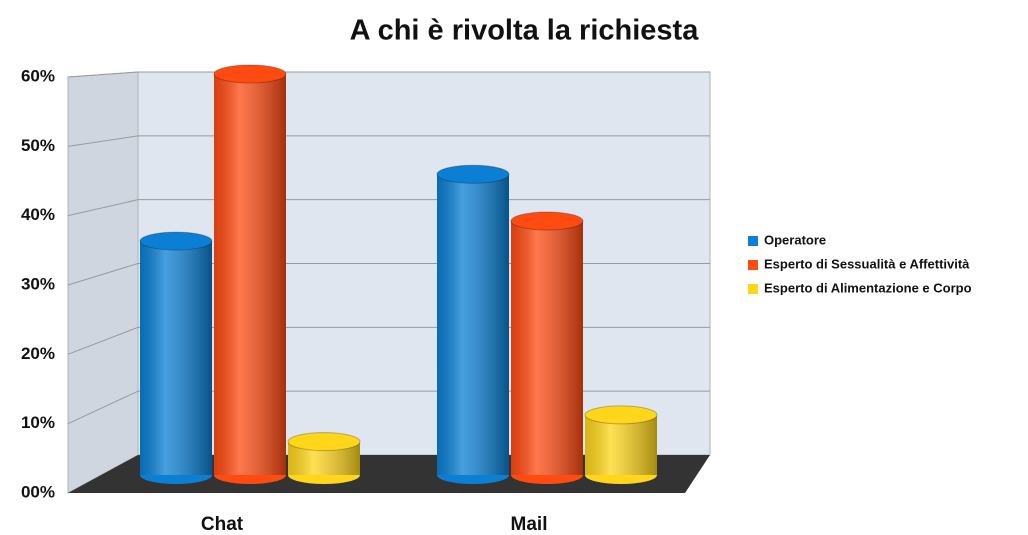 This screenshot has height=535, width=1028. Describe the element at coordinates (795, 239) in the screenshot. I see `legend-label: Operatore` at that location.